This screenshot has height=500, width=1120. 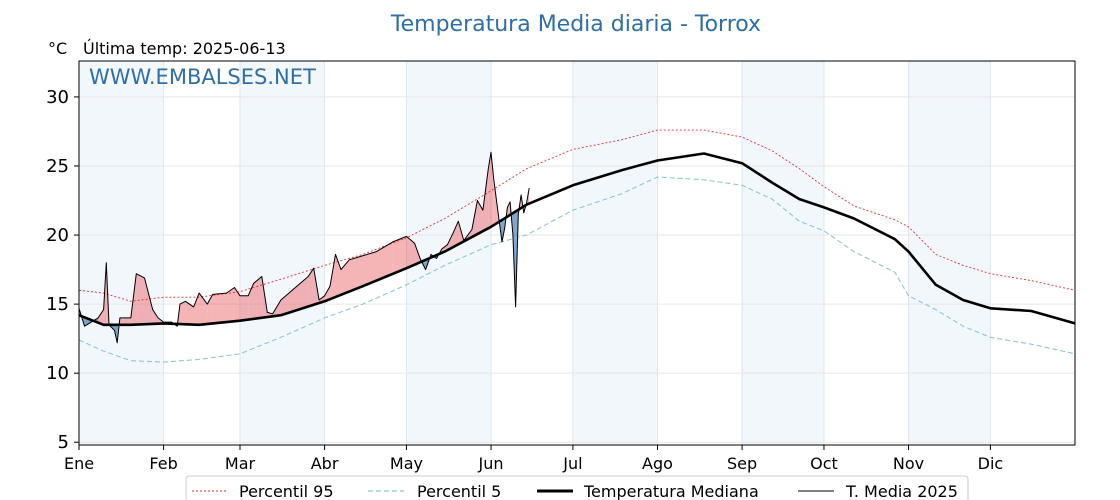 What do you see at coordinates (824, 463) in the screenshot?
I see `x-tick-label-oct: Oct` at bounding box center [824, 463].